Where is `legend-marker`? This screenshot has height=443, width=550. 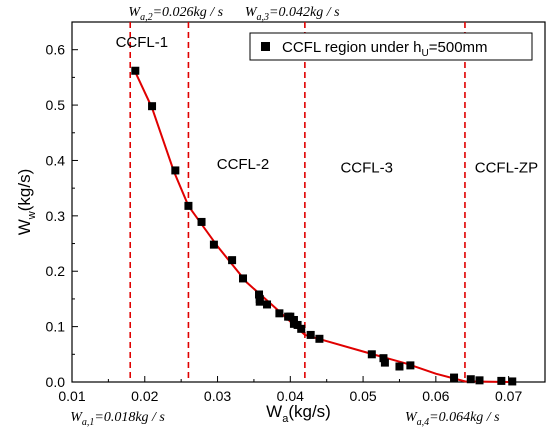 legend-marker is located at coordinates (265, 46).